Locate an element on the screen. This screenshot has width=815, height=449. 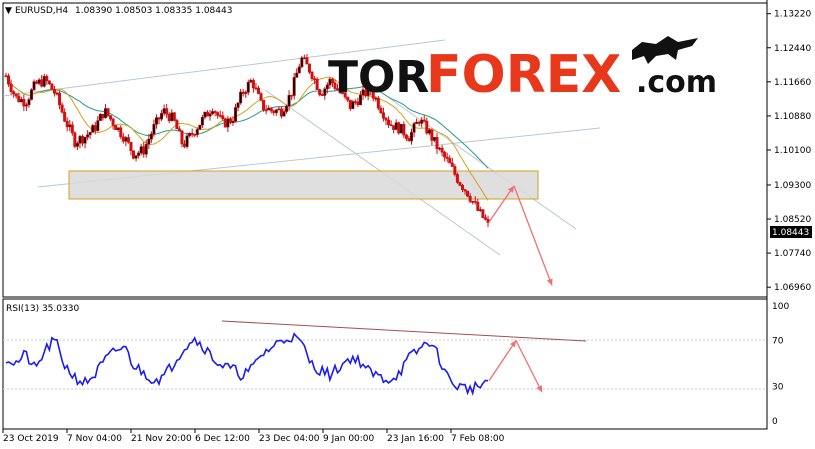
time-tick-label: 9 Jan 00:00 is located at coordinates (349, 439).